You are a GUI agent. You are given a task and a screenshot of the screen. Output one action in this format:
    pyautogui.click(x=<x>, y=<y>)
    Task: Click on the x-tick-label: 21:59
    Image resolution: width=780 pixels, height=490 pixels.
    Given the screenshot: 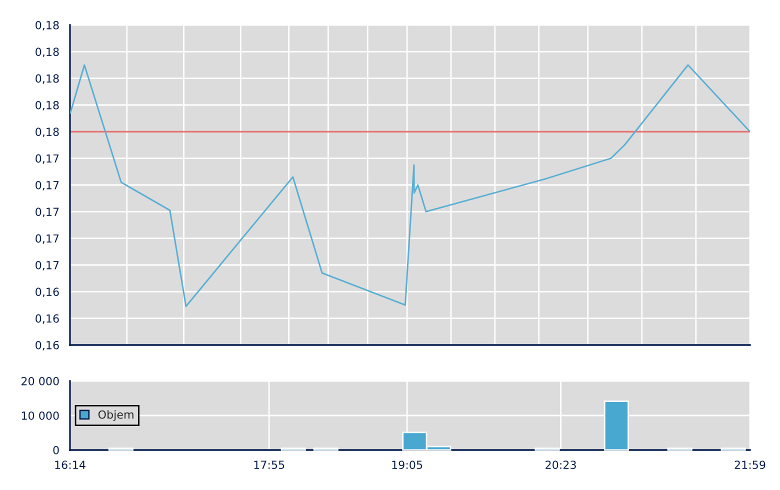 What is the action you would take?
    pyautogui.click(x=750, y=465)
    